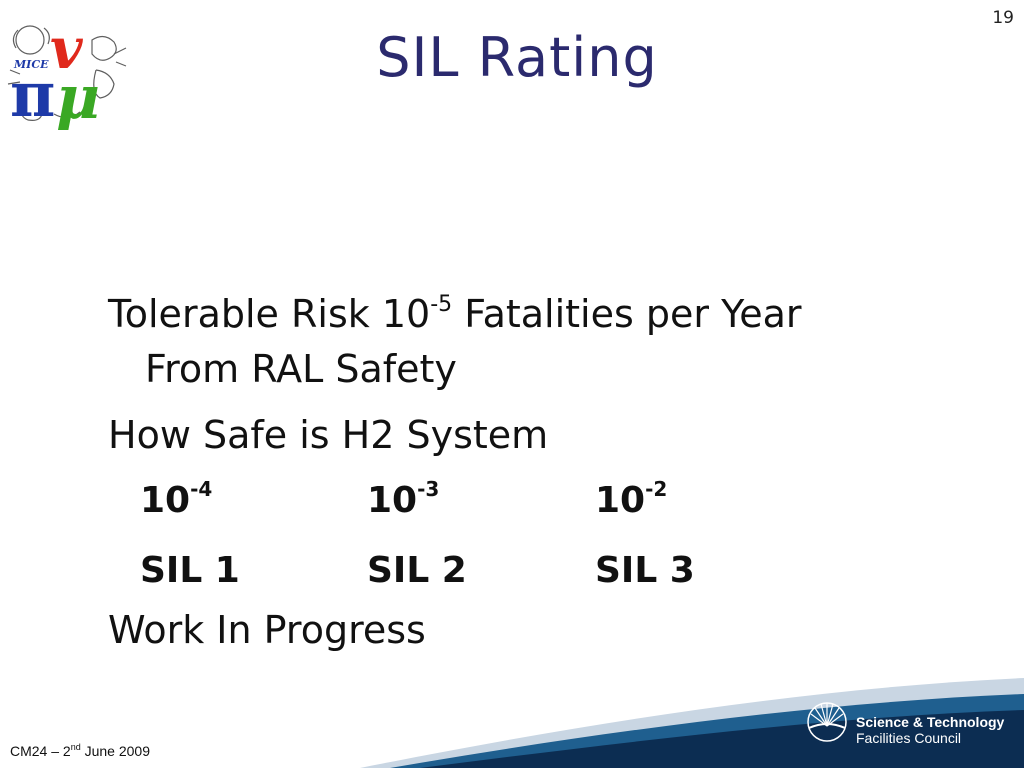 The image size is (1024, 768). Describe the element at coordinates (645, 570) in the screenshot. I see `sil-level-3: SIL 3` at that location.